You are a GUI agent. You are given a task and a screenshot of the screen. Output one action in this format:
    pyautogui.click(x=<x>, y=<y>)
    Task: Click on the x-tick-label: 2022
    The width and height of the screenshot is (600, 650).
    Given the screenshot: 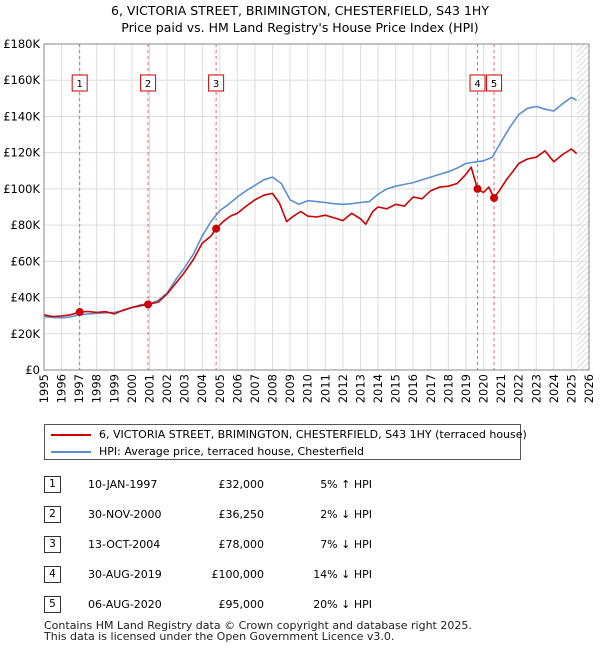 What is the action you would take?
    pyautogui.click(x=519, y=388)
    